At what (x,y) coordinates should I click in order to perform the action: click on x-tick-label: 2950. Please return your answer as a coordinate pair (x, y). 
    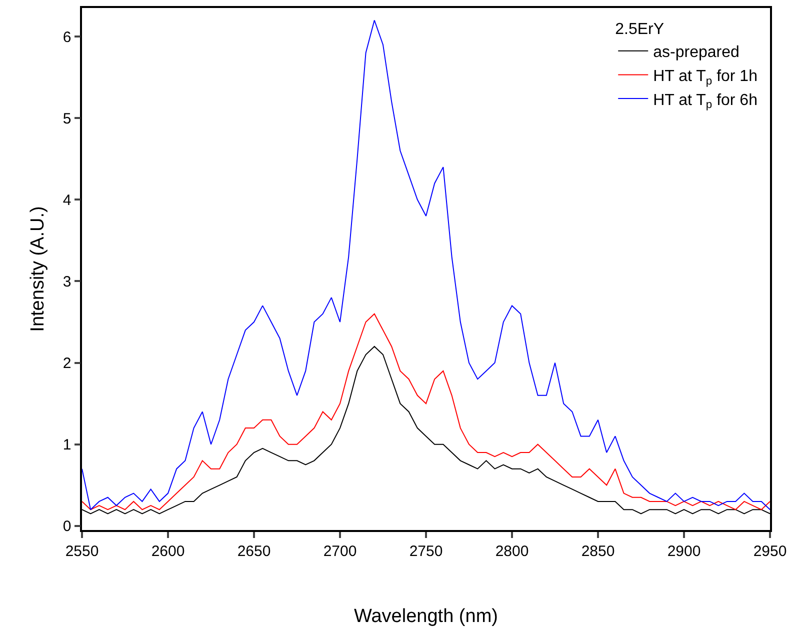
    Looking at the image, I should click on (770, 551).